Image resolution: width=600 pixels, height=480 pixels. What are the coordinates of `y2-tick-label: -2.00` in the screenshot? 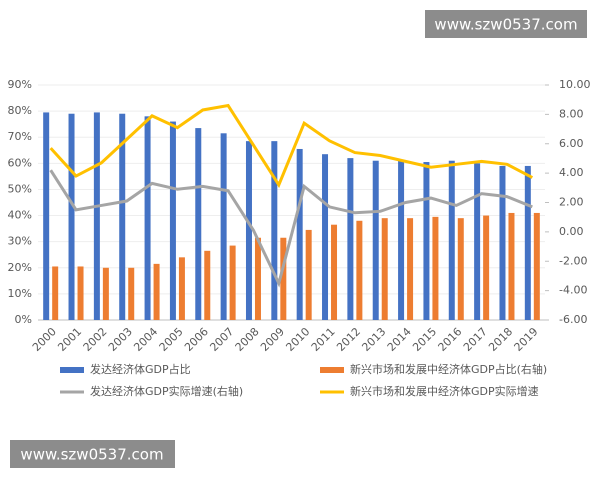 It's located at (573, 260).